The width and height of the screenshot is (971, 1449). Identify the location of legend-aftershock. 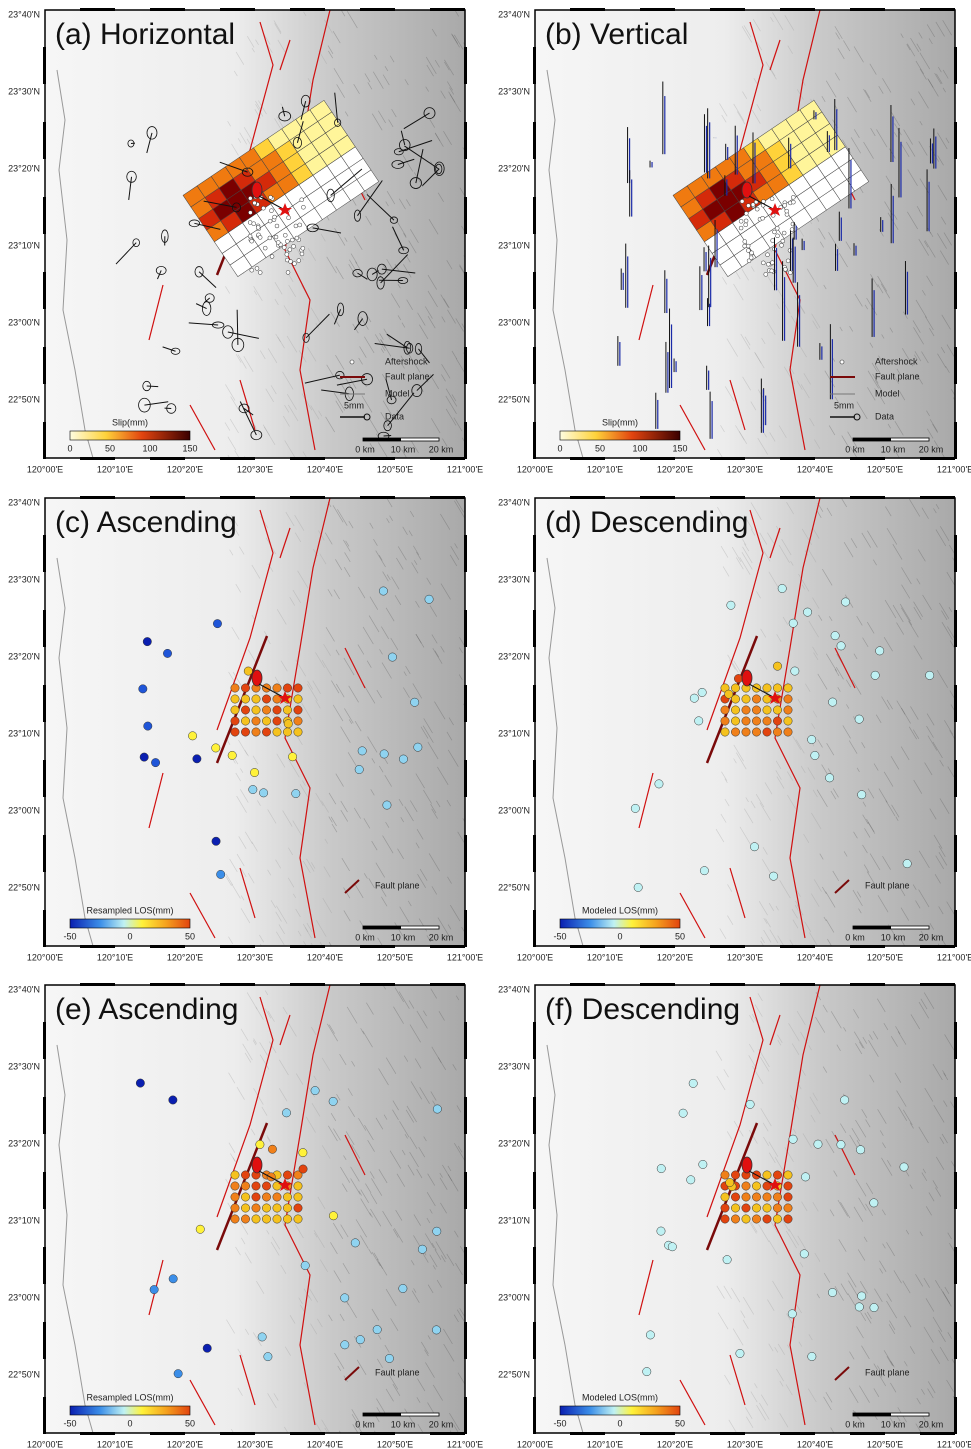
(842, 362).